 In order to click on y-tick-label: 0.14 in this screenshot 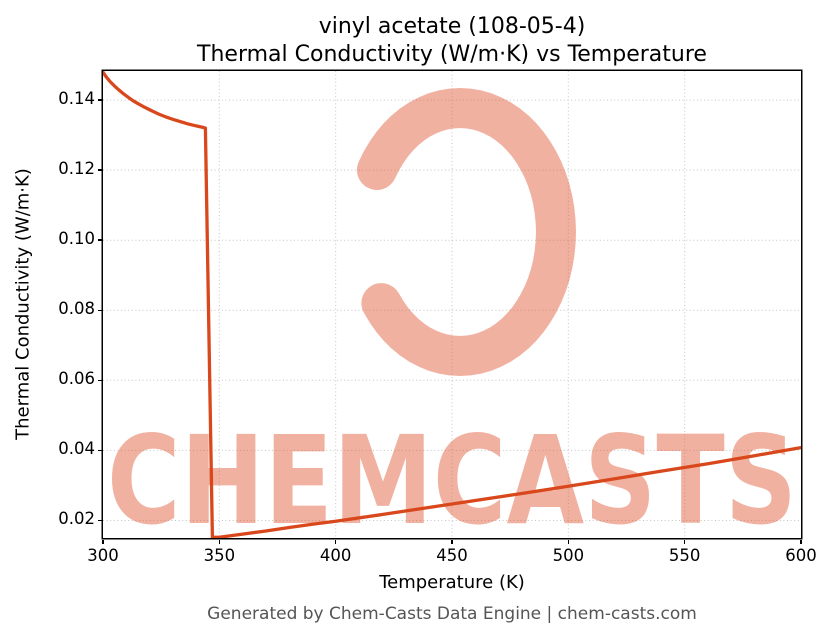, I will do `click(76, 99)`.